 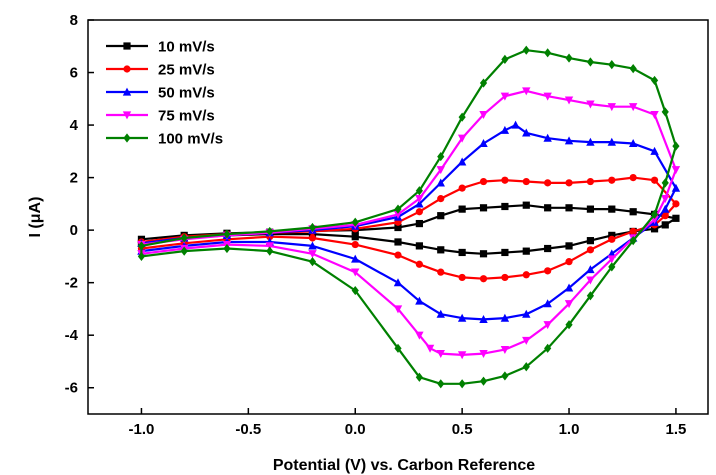 I want to click on x-tick-label: 1.5, so click(x=676, y=429).